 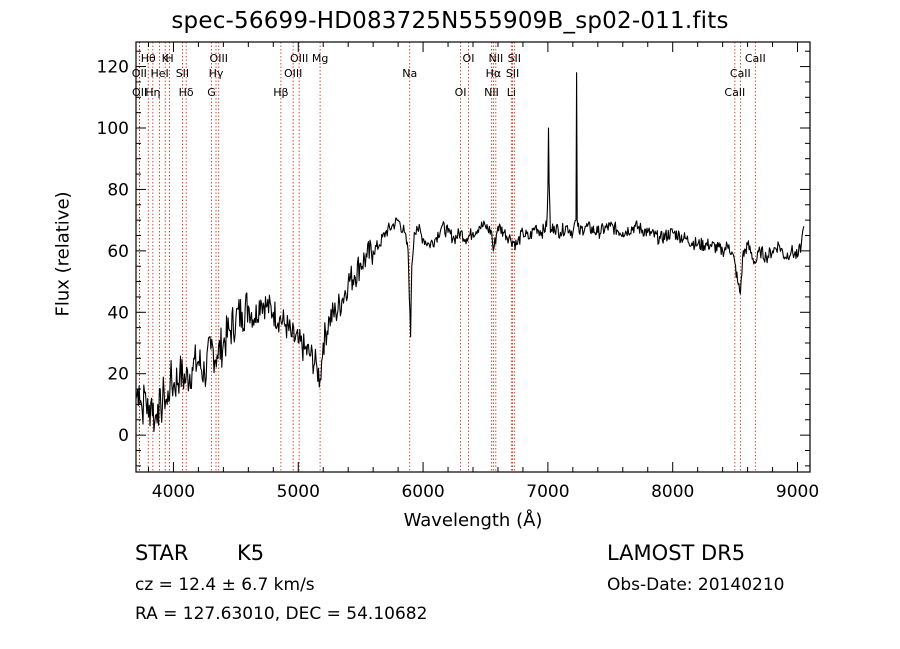 I want to click on x-tick-label: 6000, so click(x=422, y=492).